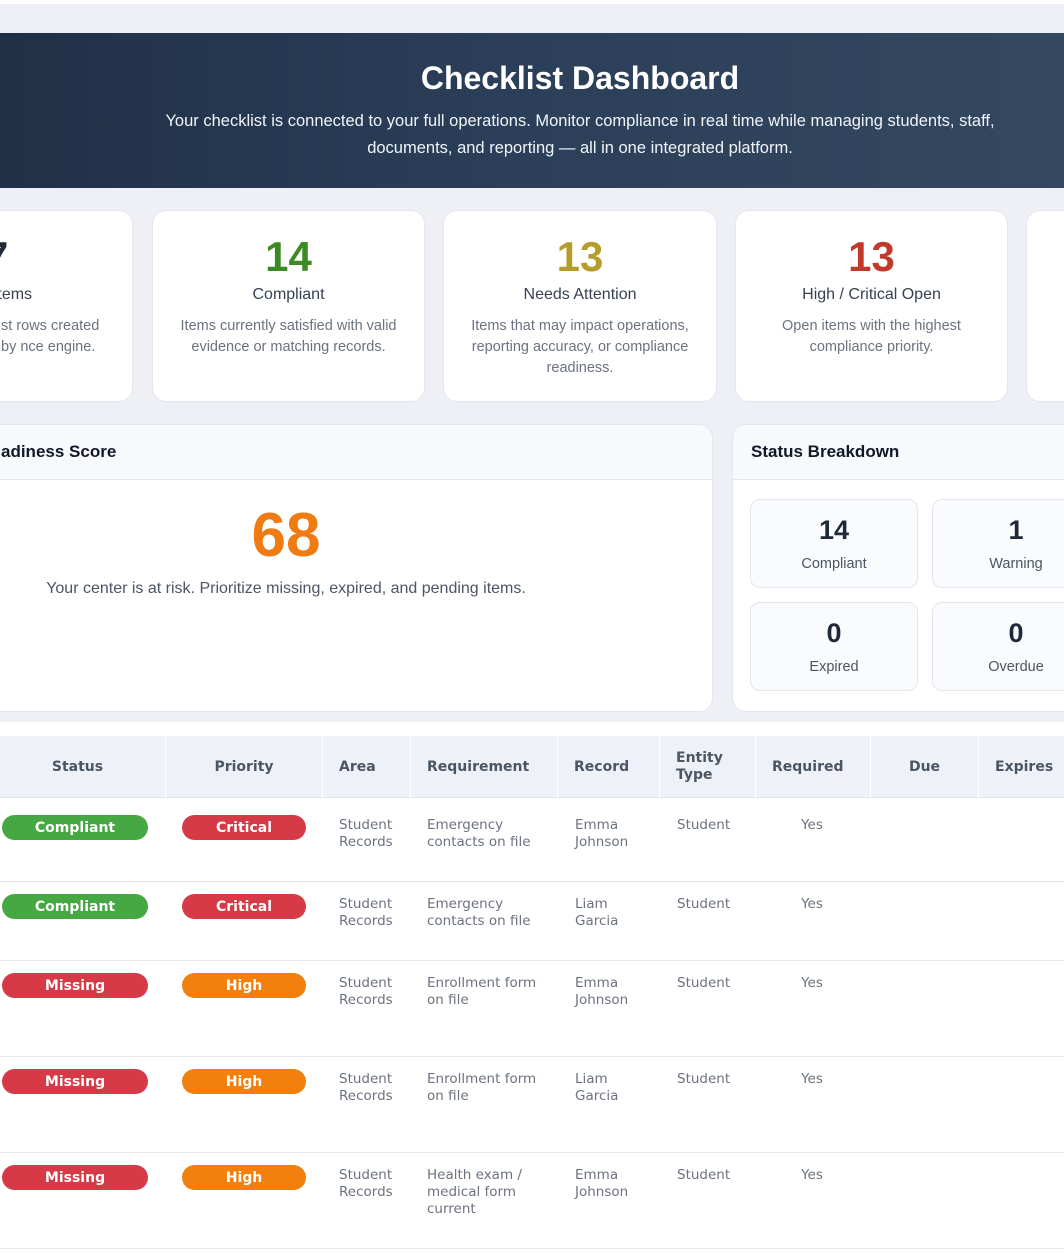  What do you see at coordinates (998, 543) in the screenshot?
I see `breakdown-warning: 1 Warning` at bounding box center [998, 543].